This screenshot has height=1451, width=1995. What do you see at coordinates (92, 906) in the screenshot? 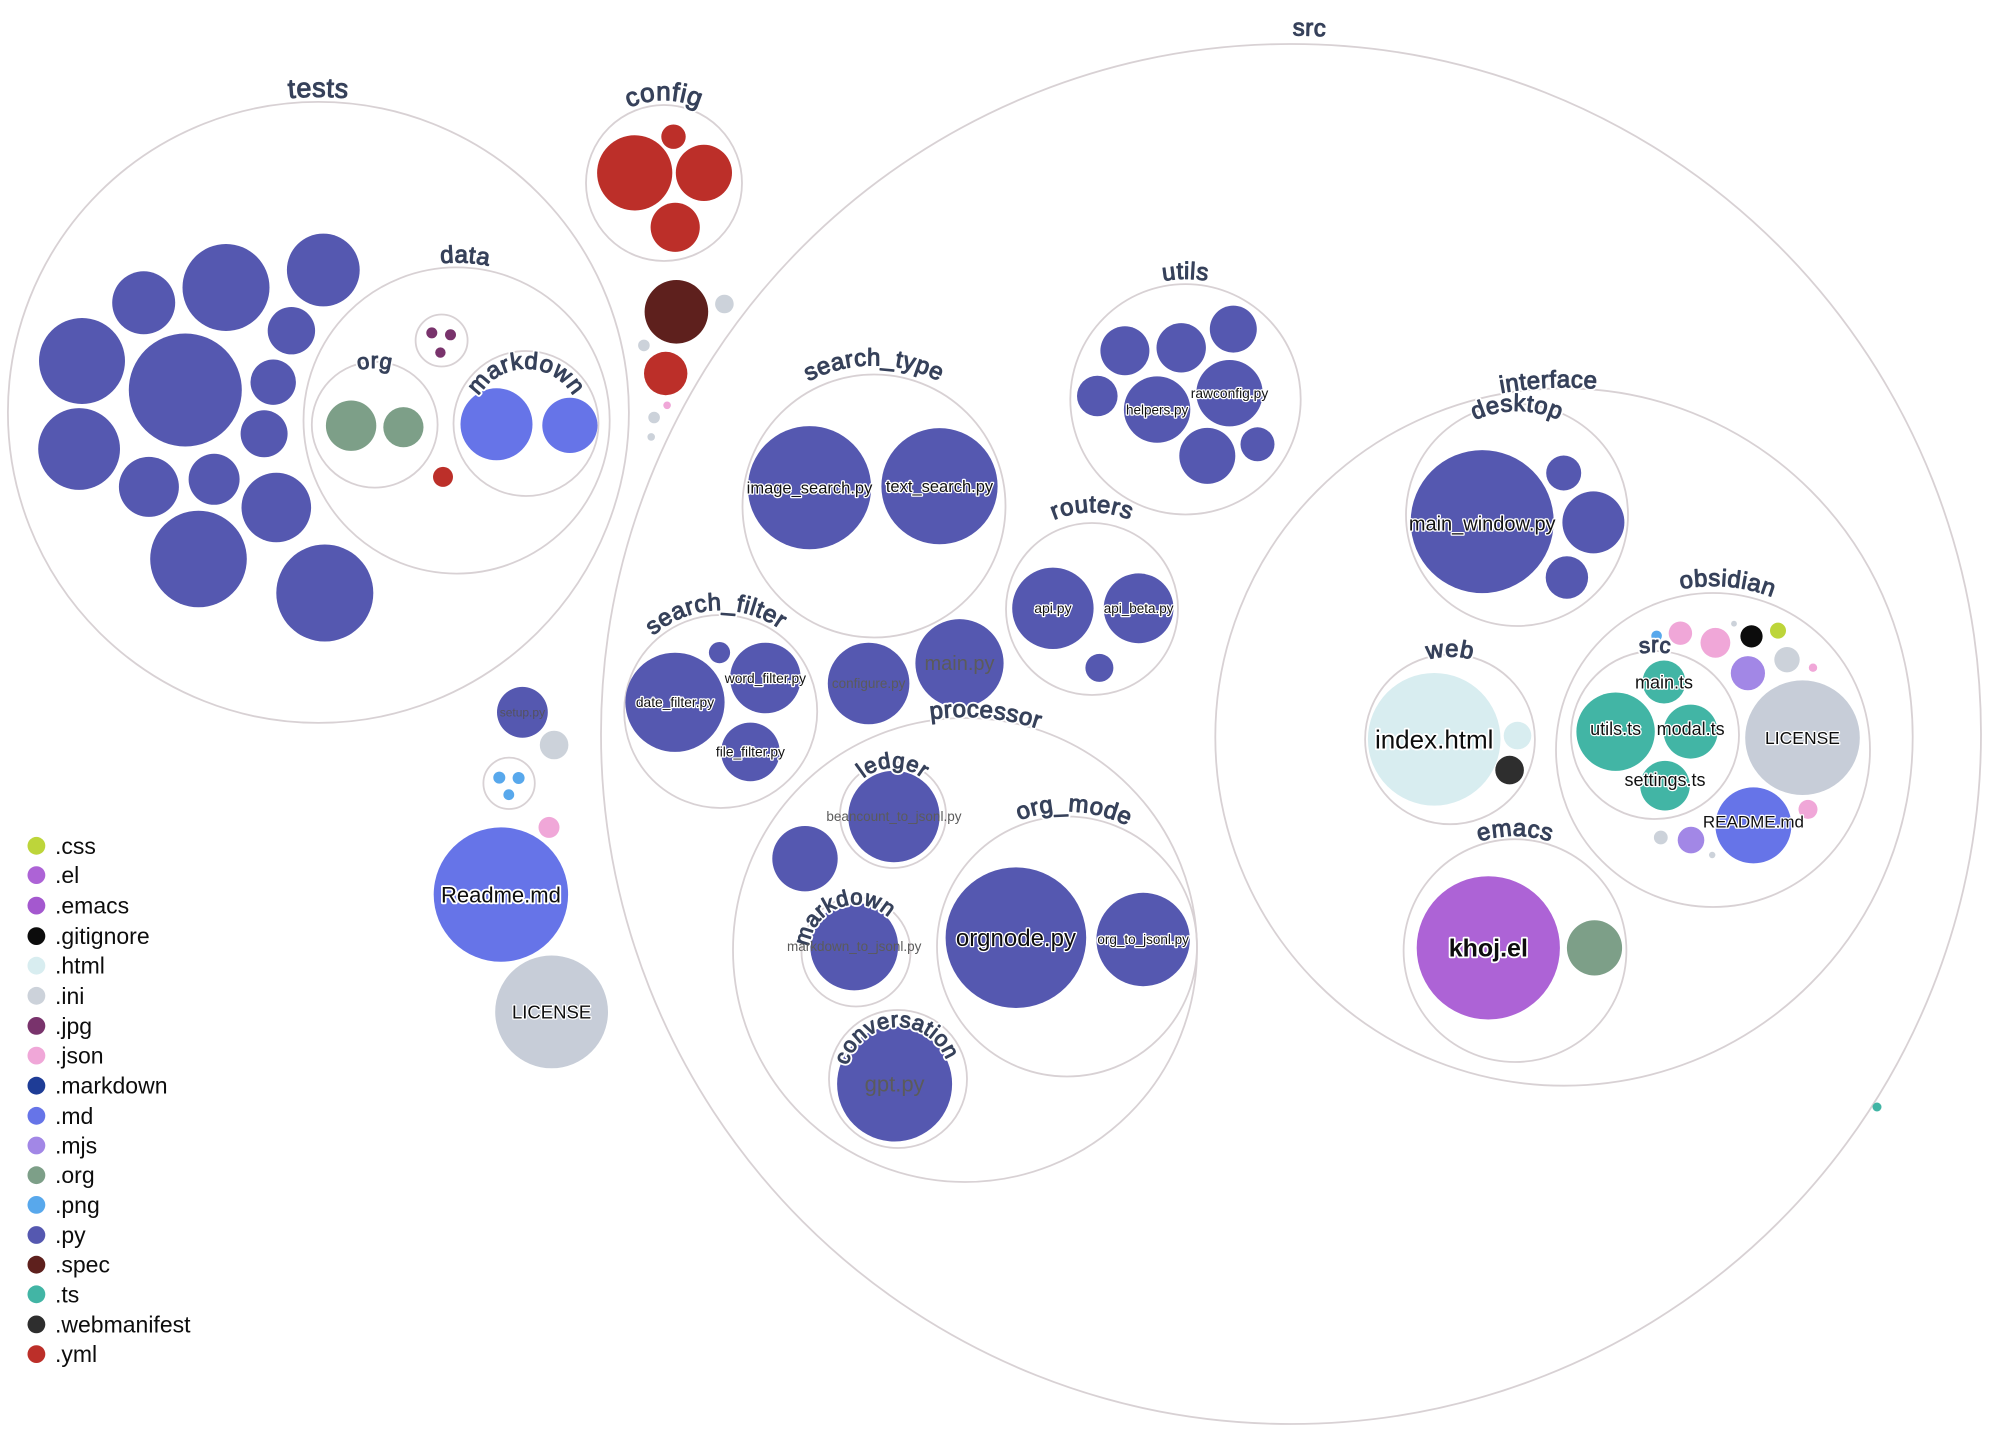
I see `svg-text: .emacs` at bounding box center [92, 906].